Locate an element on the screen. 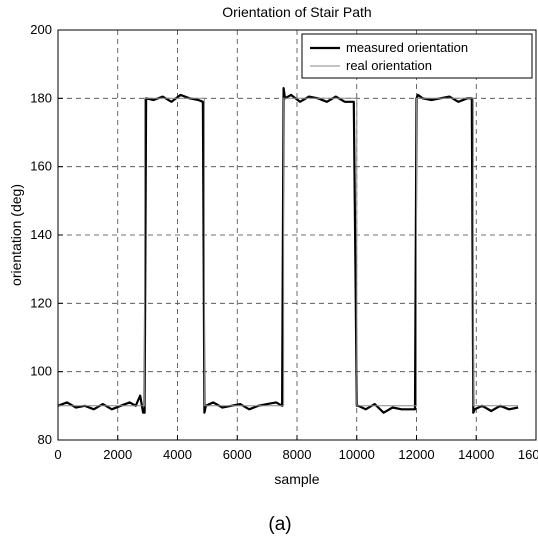  legend: measured orientation real orientation is located at coordinates (417, 56).